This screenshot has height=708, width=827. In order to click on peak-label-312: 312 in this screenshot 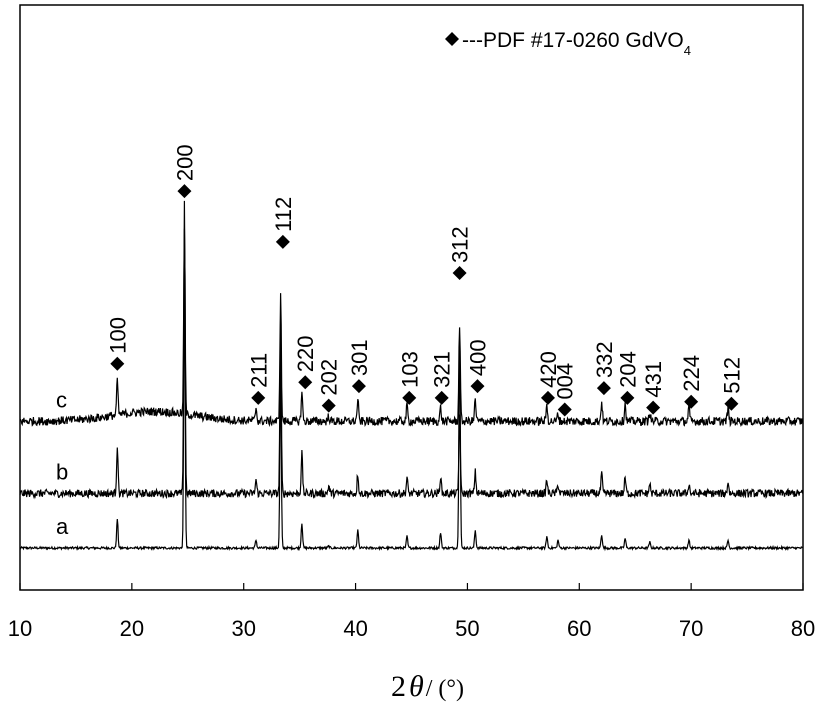, I will do `click(460, 244)`.